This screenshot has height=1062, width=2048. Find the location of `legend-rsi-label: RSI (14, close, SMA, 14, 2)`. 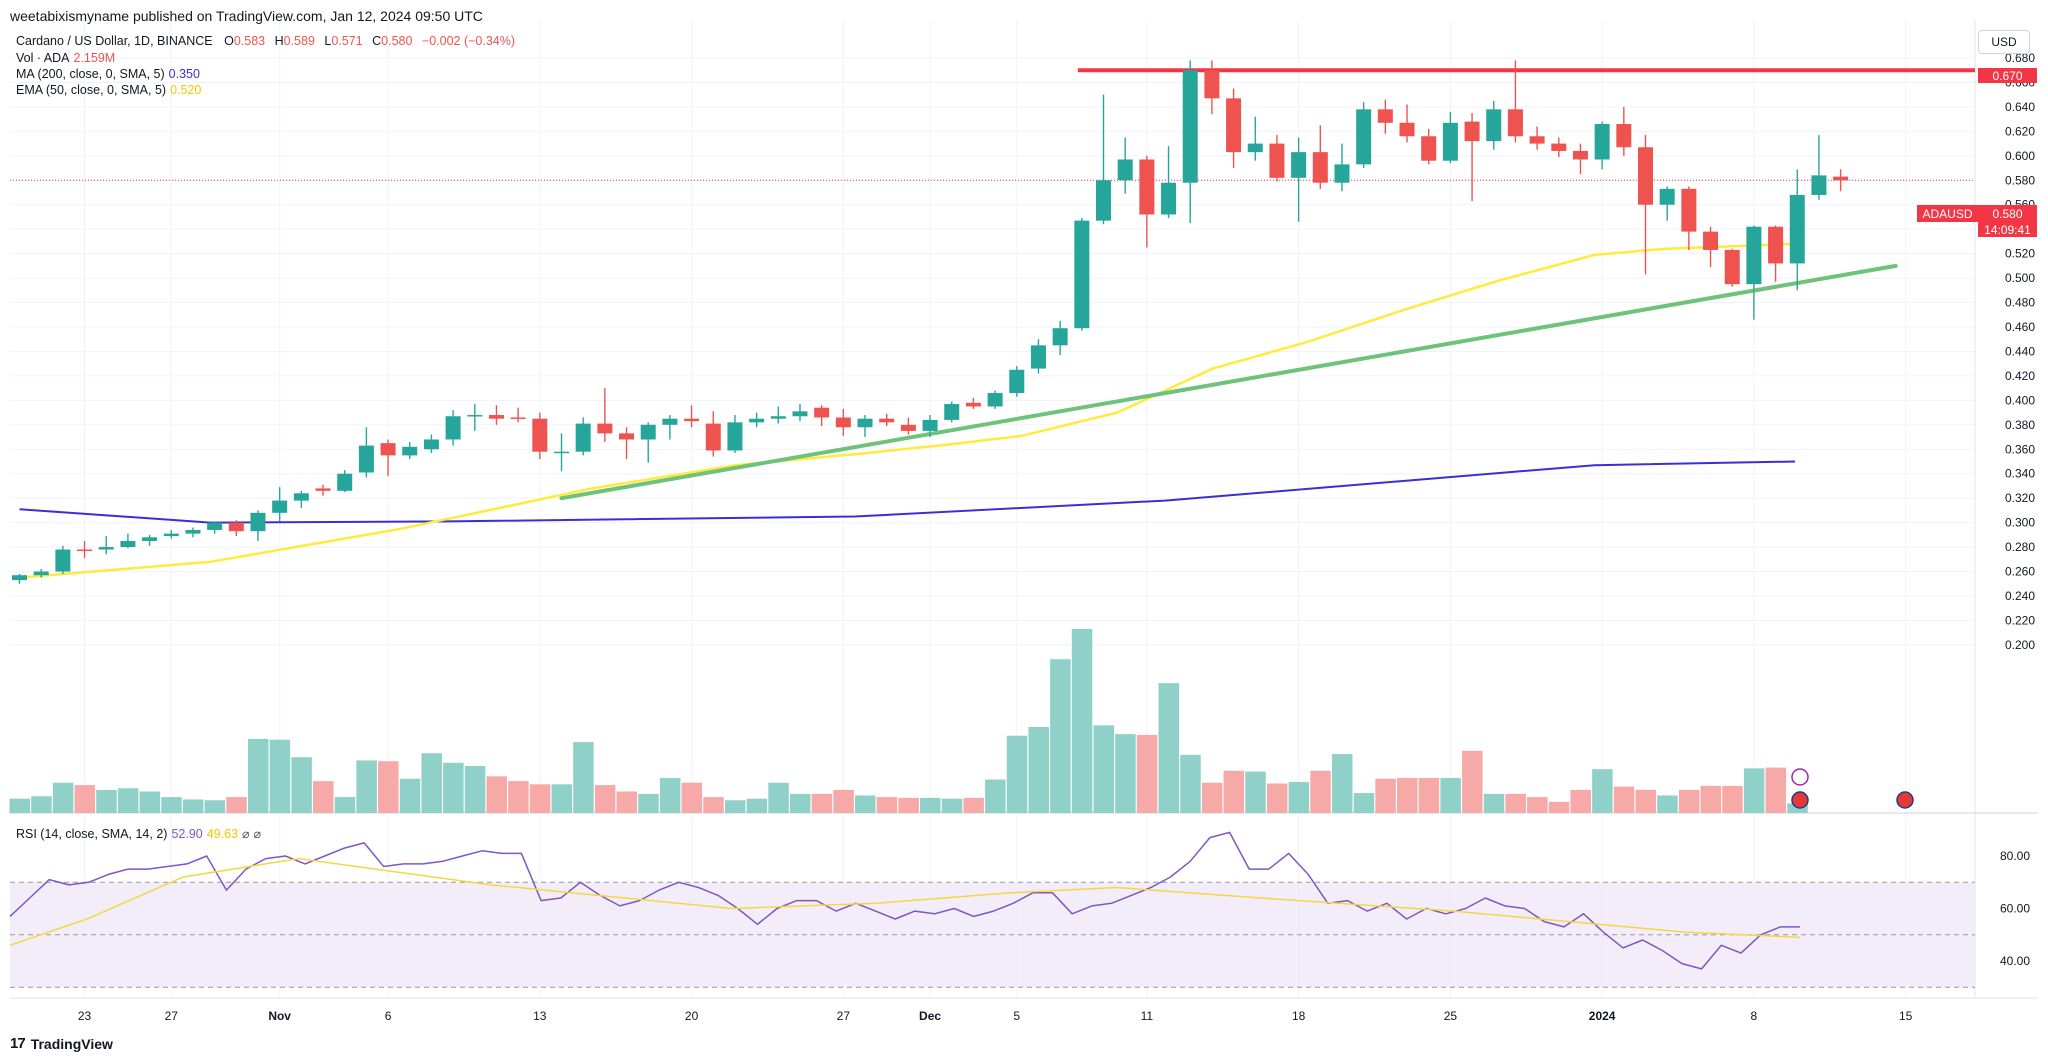

legend-rsi-label: RSI (14, close, SMA, 14, 2) is located at coordinates (92, 834).